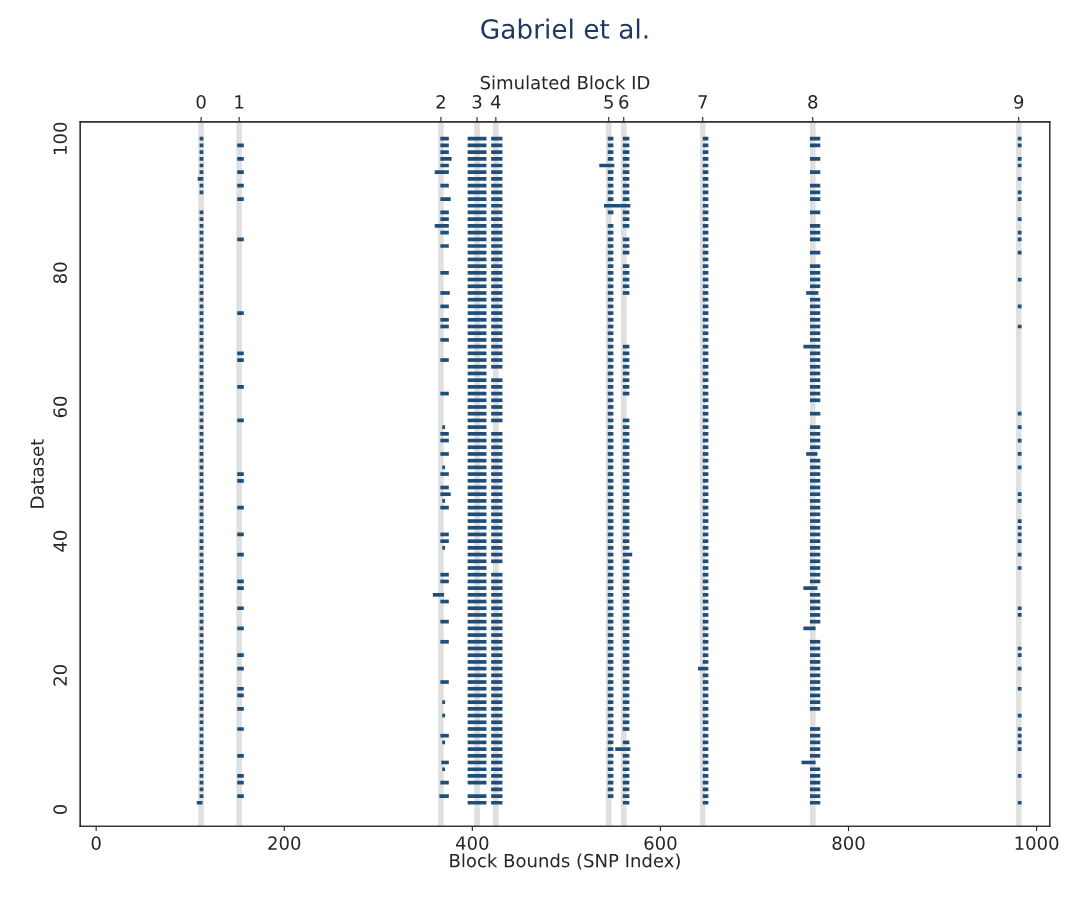 The image size is (1069, 903). I want to click on x2-axis-title: Simulated Block ID, so click(565, 82).